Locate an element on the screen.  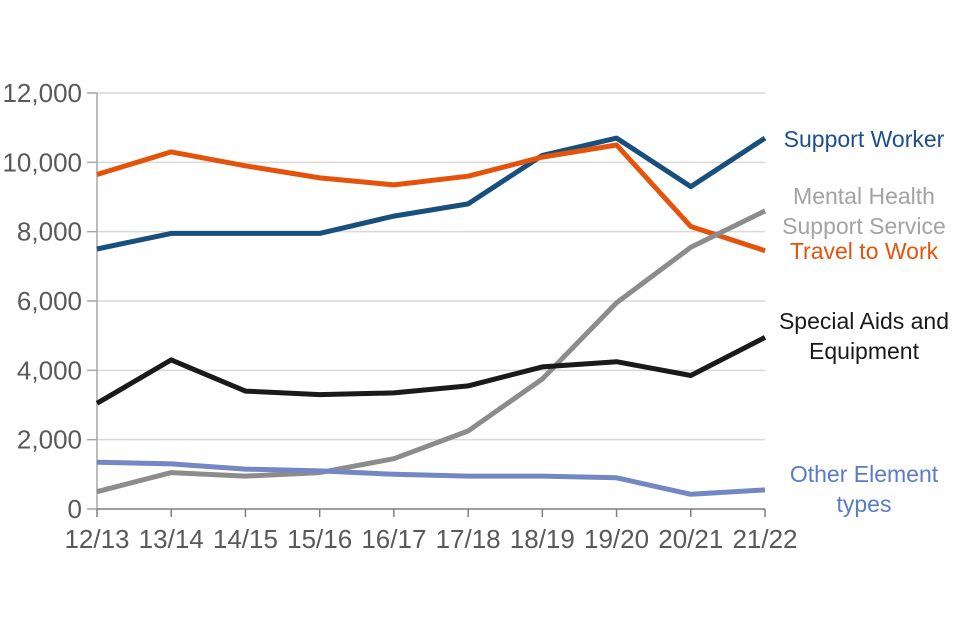
series-line-travel-to-work is located at coordinates (431, 198).